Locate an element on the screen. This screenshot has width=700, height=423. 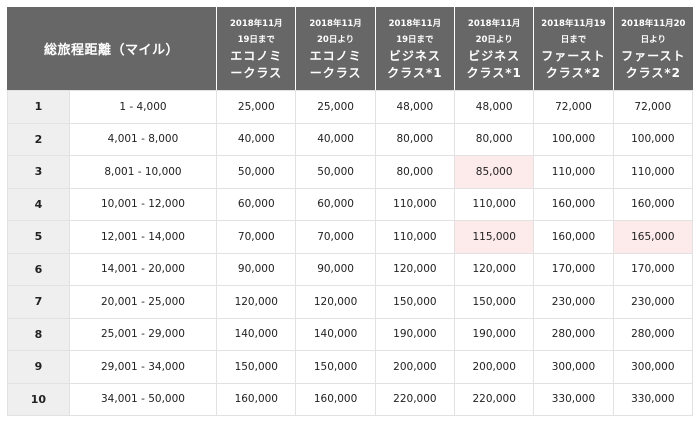
miles-cell-economy-from-nov20: 160,000 is located at coordinates (336, 399).